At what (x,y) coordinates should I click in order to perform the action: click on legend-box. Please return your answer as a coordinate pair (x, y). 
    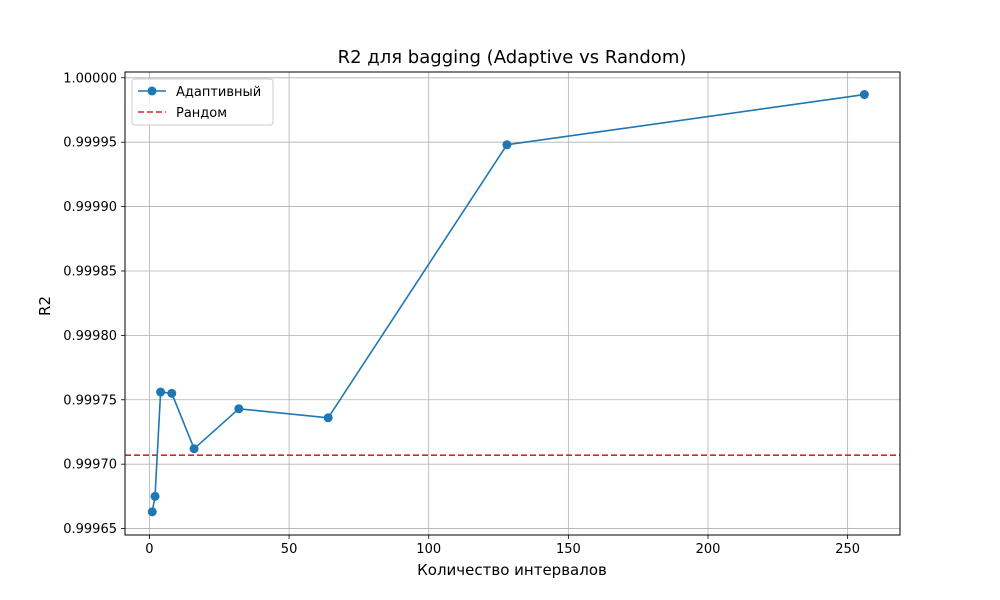
    Looking at the image, I should click on (202, 102).